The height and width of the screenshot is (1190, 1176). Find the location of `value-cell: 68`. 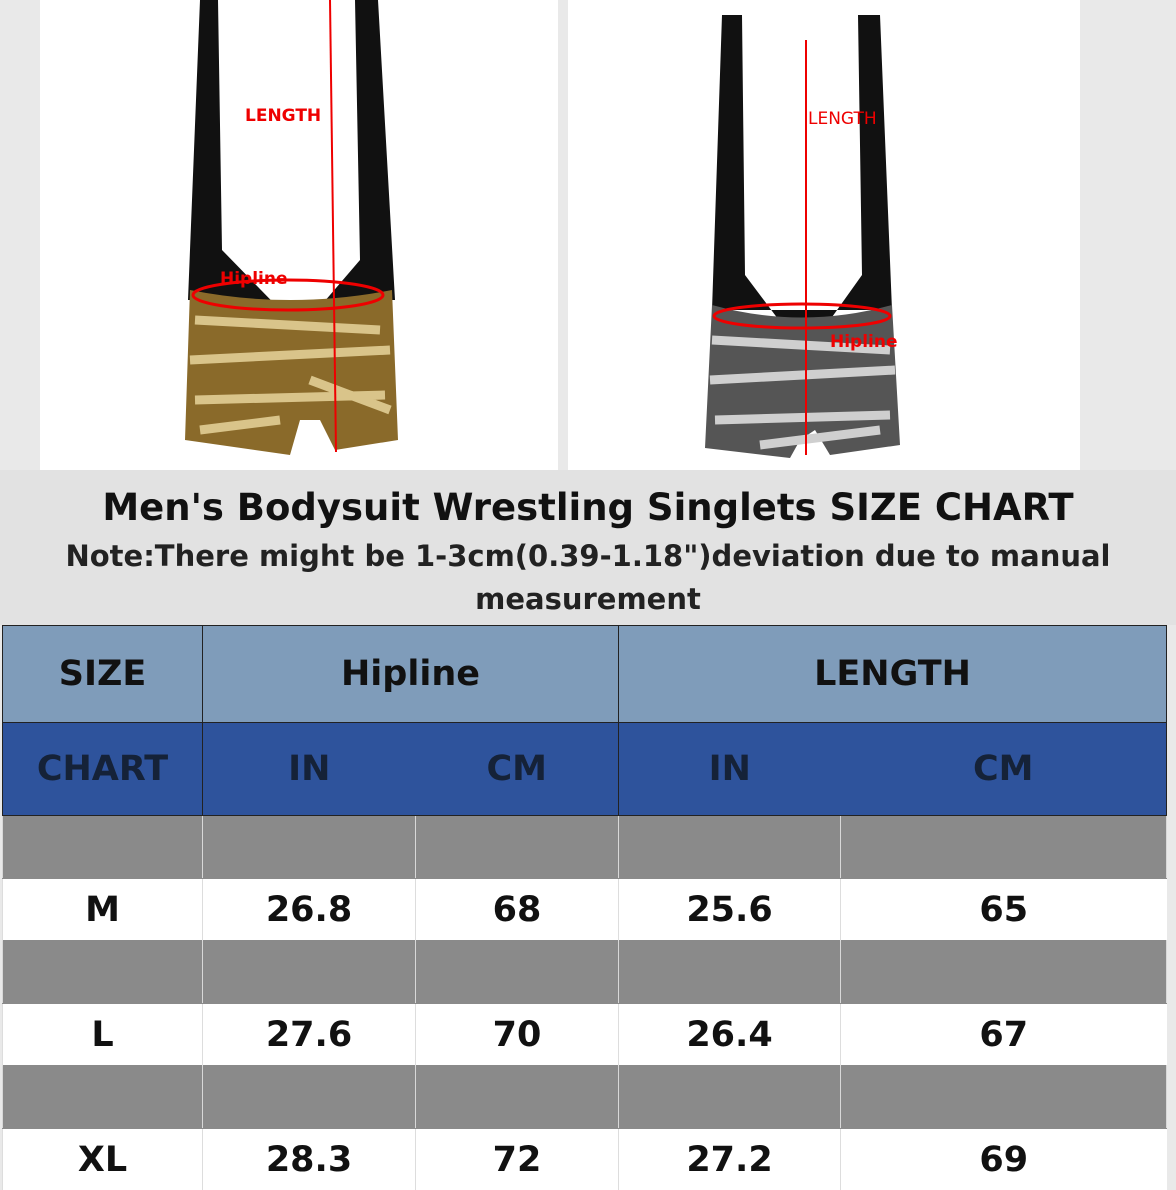

value-cell: 68 is located at coordinates (517, 910).